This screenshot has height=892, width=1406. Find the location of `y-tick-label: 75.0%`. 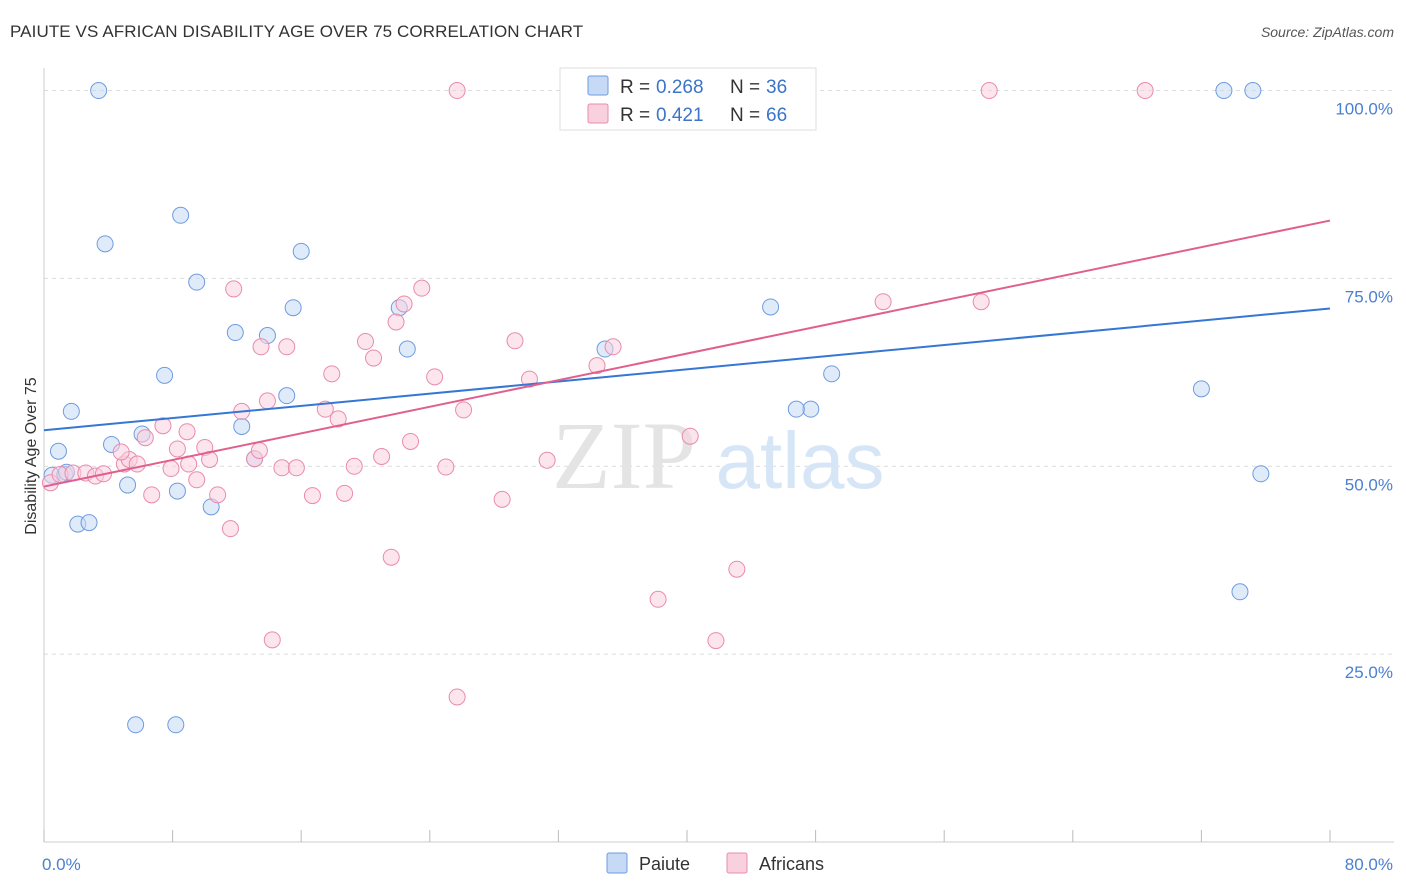

y-tick-label: 75.0% is located at coordinates (1369, 296).